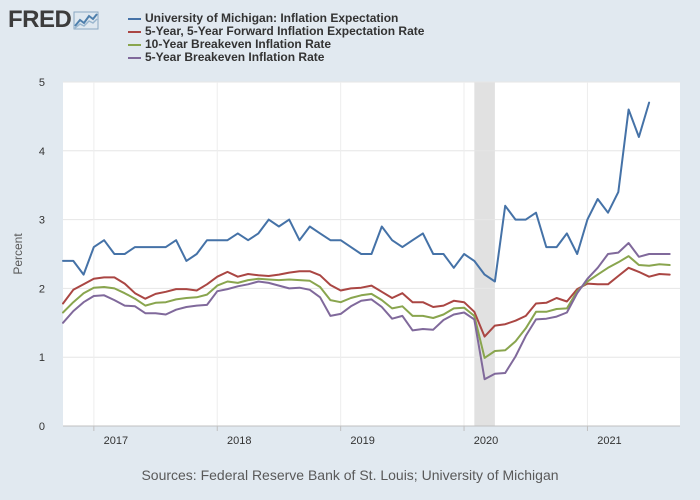 Image resolution: width=700 pixels, height=500 pixels. Describe the element at coordinates (239, 441) in the screenshot. I see `x-tick-label: 2018` at that location.